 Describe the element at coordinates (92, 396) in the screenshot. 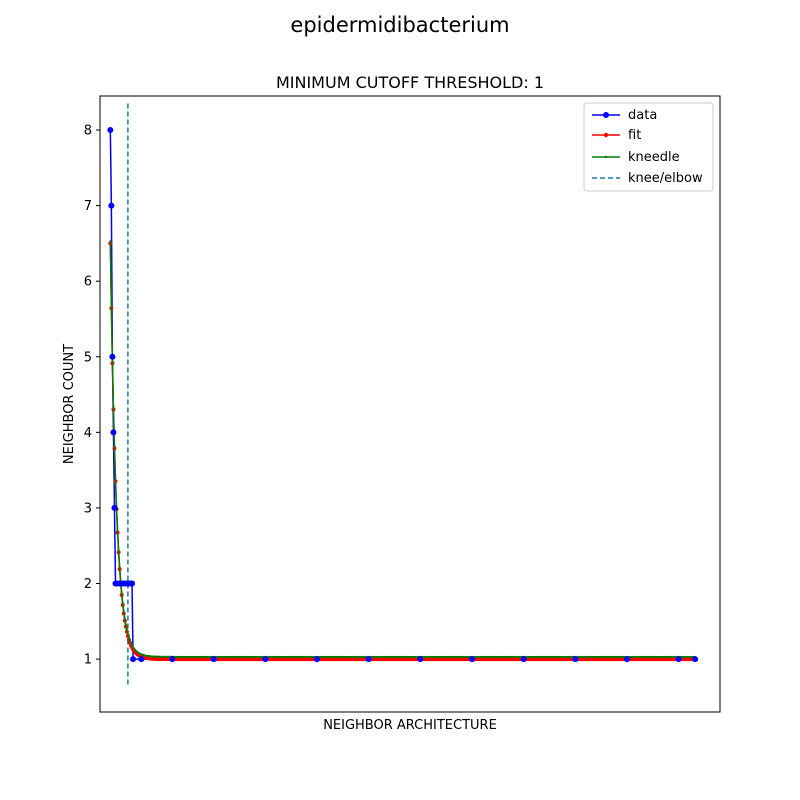

I see `y-axis-ticks: 1 2 3 4 5 6 7 8` at that location.